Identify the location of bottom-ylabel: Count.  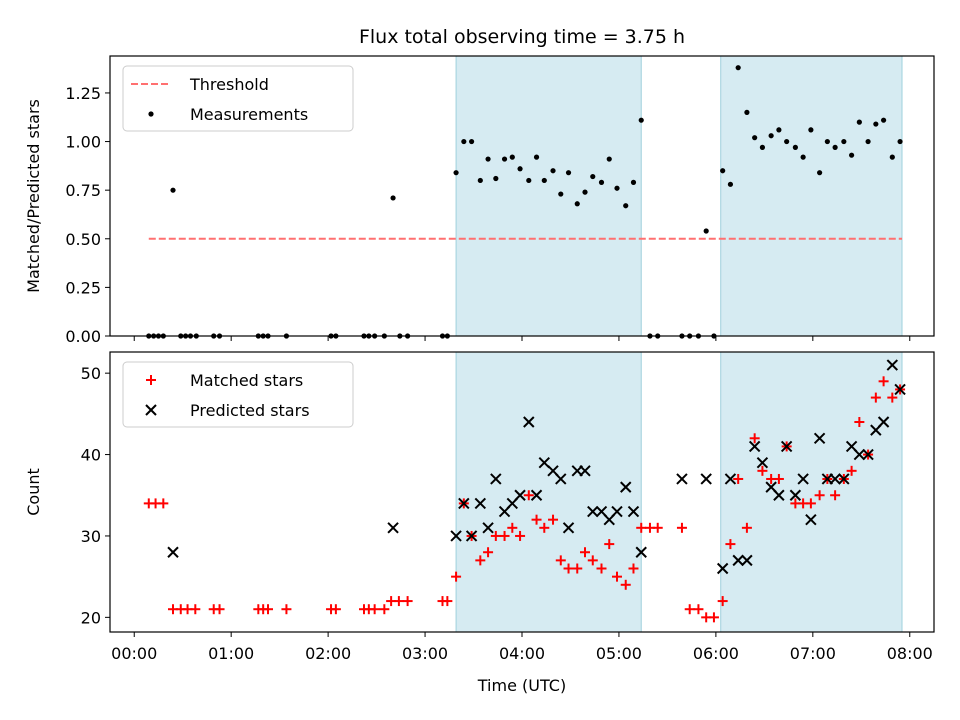
(33, 492).